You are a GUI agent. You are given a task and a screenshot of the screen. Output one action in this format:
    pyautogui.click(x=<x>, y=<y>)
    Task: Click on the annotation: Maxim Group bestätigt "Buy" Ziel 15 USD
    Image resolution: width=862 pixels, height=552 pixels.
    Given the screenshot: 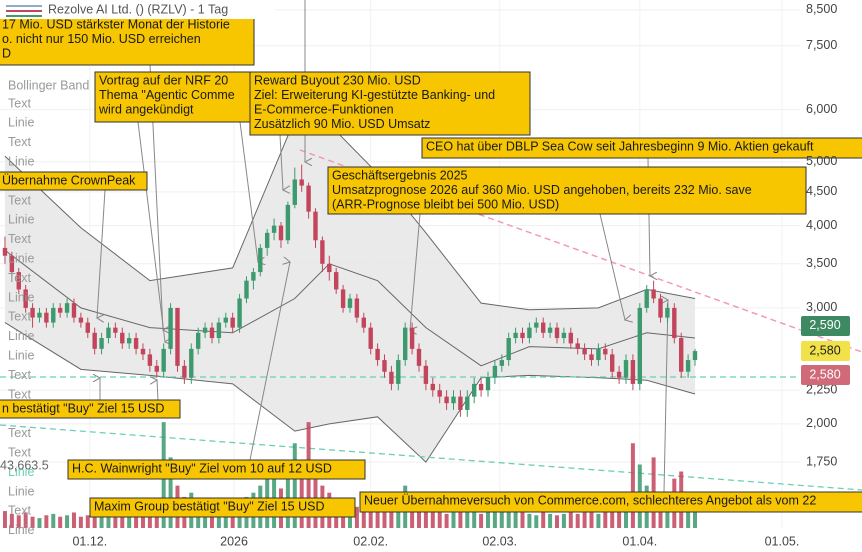 What is the action you would take?
    pyautogui.click(x=222, y=507)
    